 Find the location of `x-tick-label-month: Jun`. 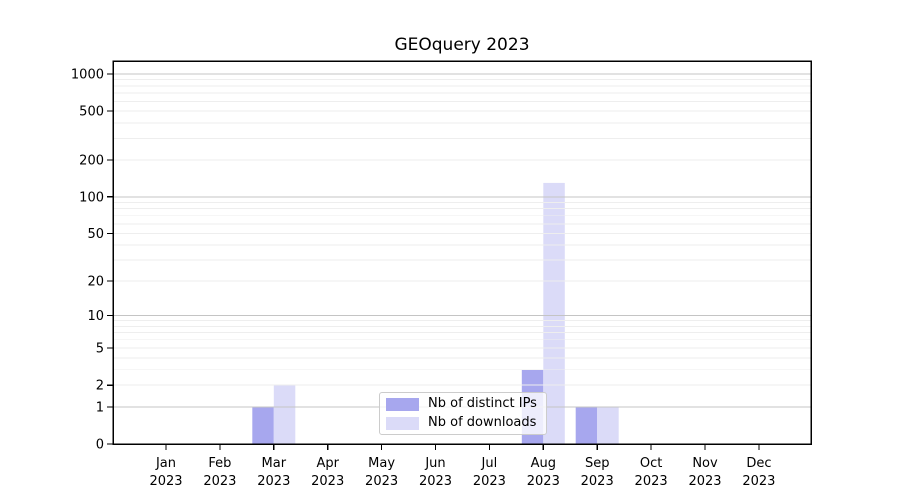

x-tick-label-month: Jun is located at coordinates (434, 463).